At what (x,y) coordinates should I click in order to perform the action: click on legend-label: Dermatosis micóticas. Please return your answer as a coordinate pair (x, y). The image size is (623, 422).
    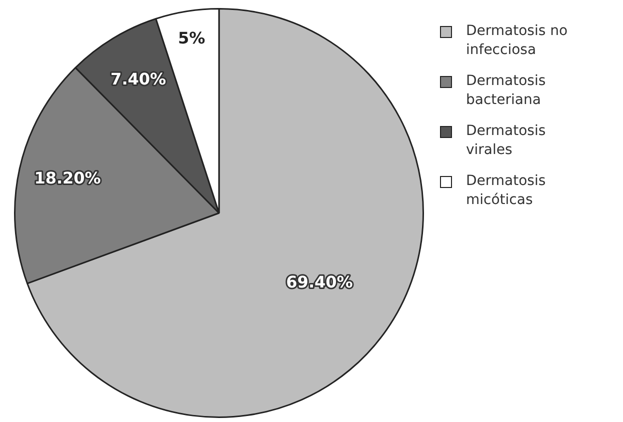
    Looking at the image, I should click on (506, 191).